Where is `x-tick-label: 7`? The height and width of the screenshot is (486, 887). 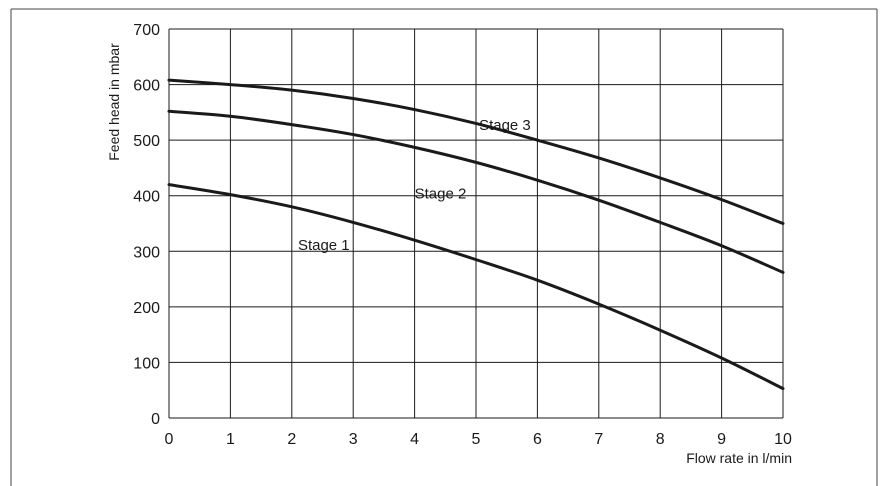
x-tick-label: 7 is located at coordinates (598, 439).